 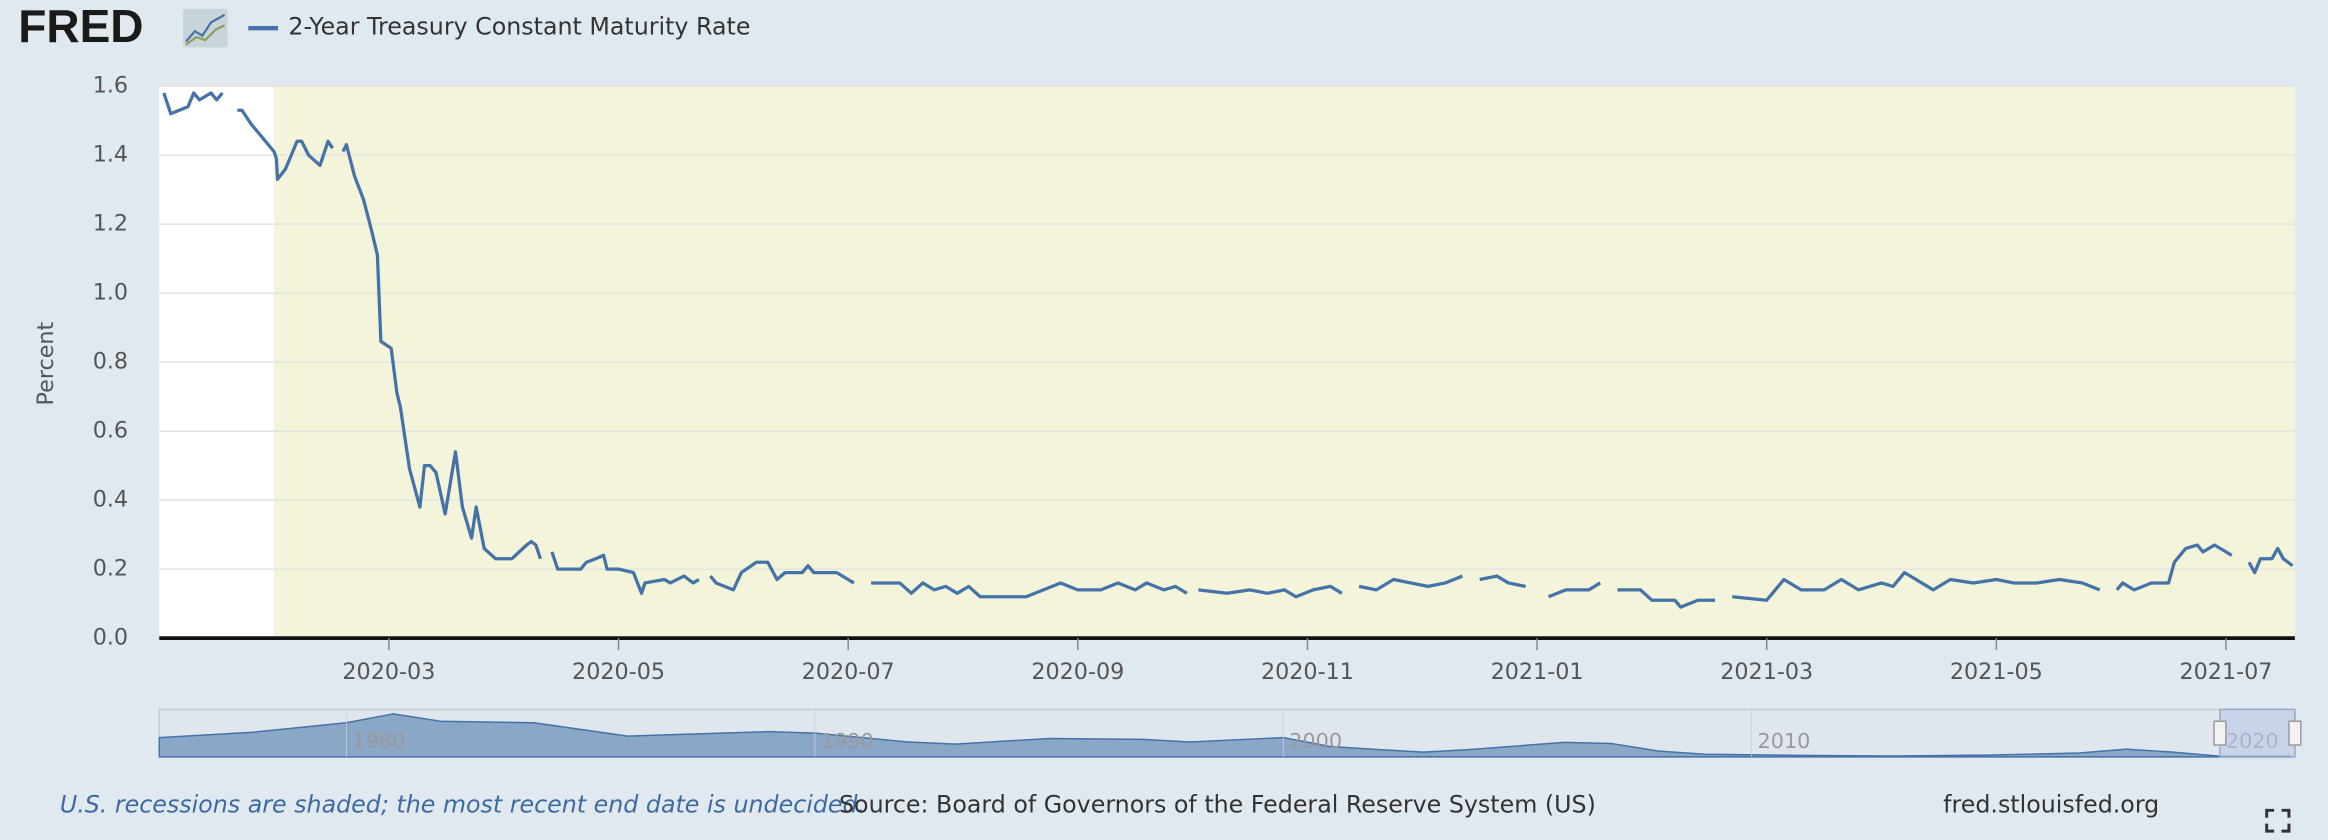 I want to click on legend-label: 2-Year Treasury Constant Maturity Rate, so click(x=519, y=27).